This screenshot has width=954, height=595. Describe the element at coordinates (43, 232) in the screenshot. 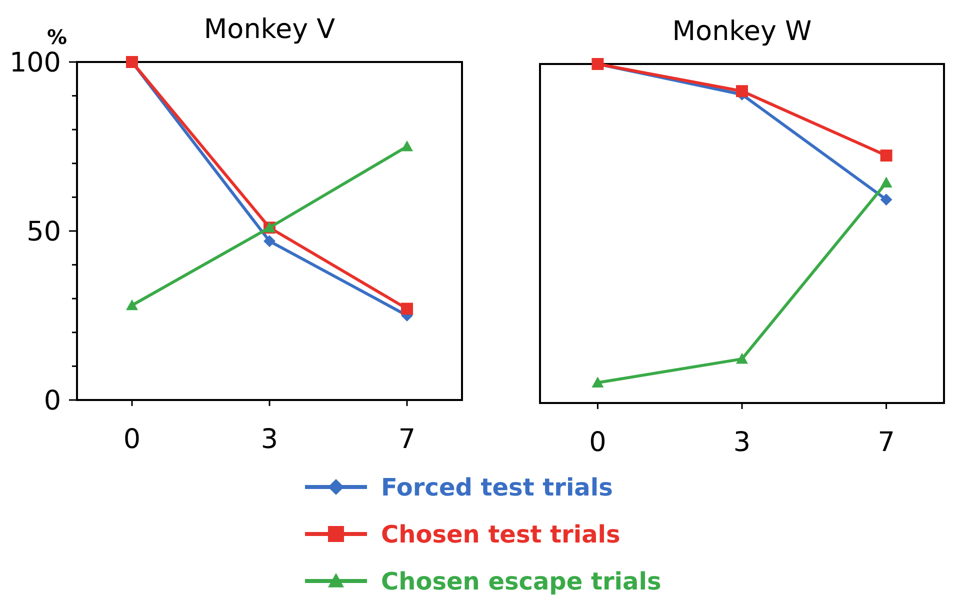

I see `y-tick-label: 50` at that location.